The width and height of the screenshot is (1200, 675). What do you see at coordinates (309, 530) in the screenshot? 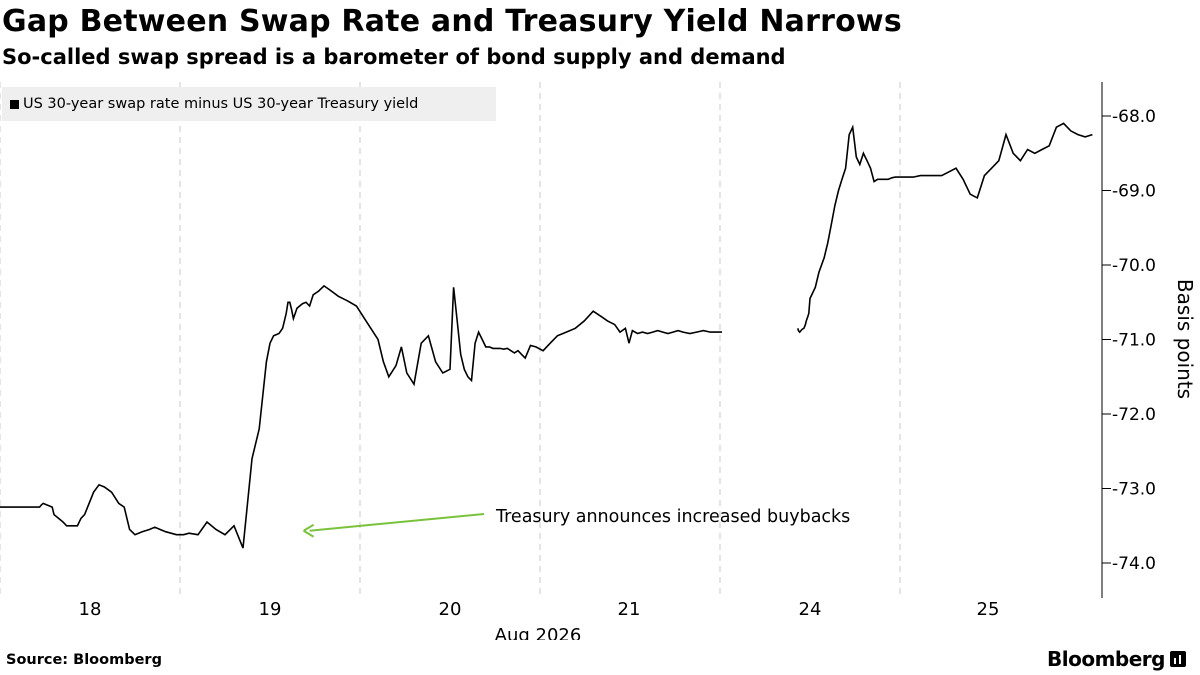
I see `annotation-arrowhead-icon` at bounding box center [309, 530].